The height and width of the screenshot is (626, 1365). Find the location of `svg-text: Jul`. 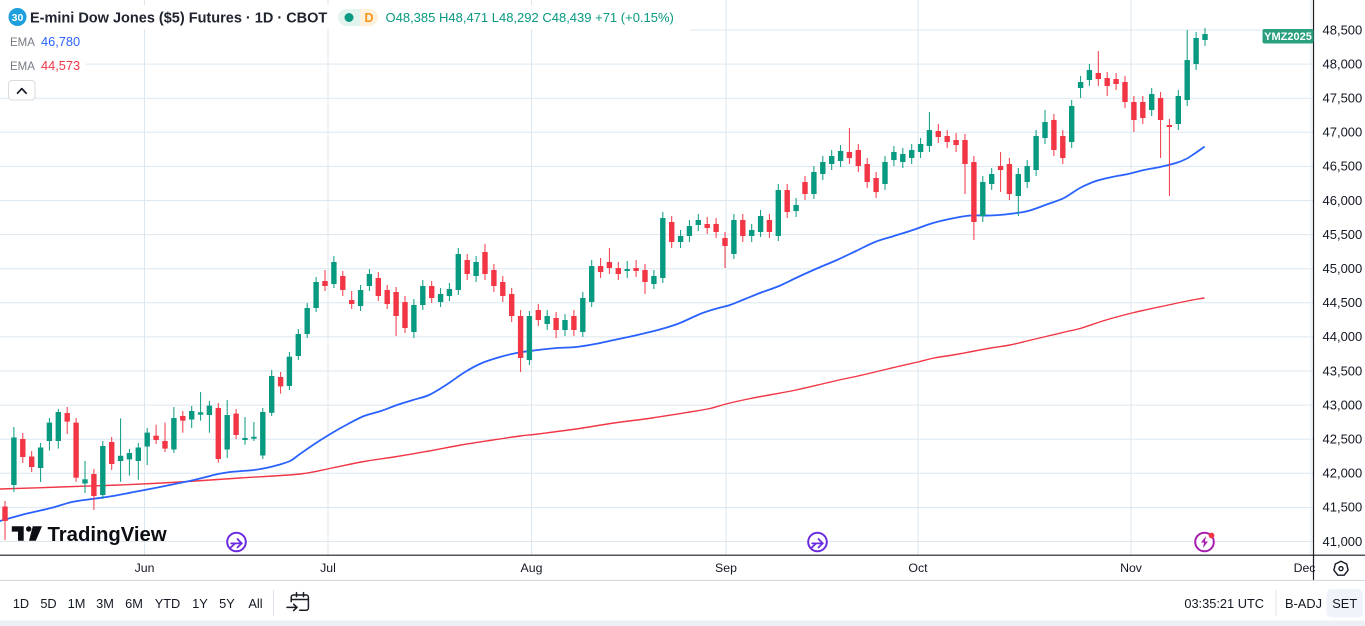

svg-text: Jul is located at coordinates (328, 568).